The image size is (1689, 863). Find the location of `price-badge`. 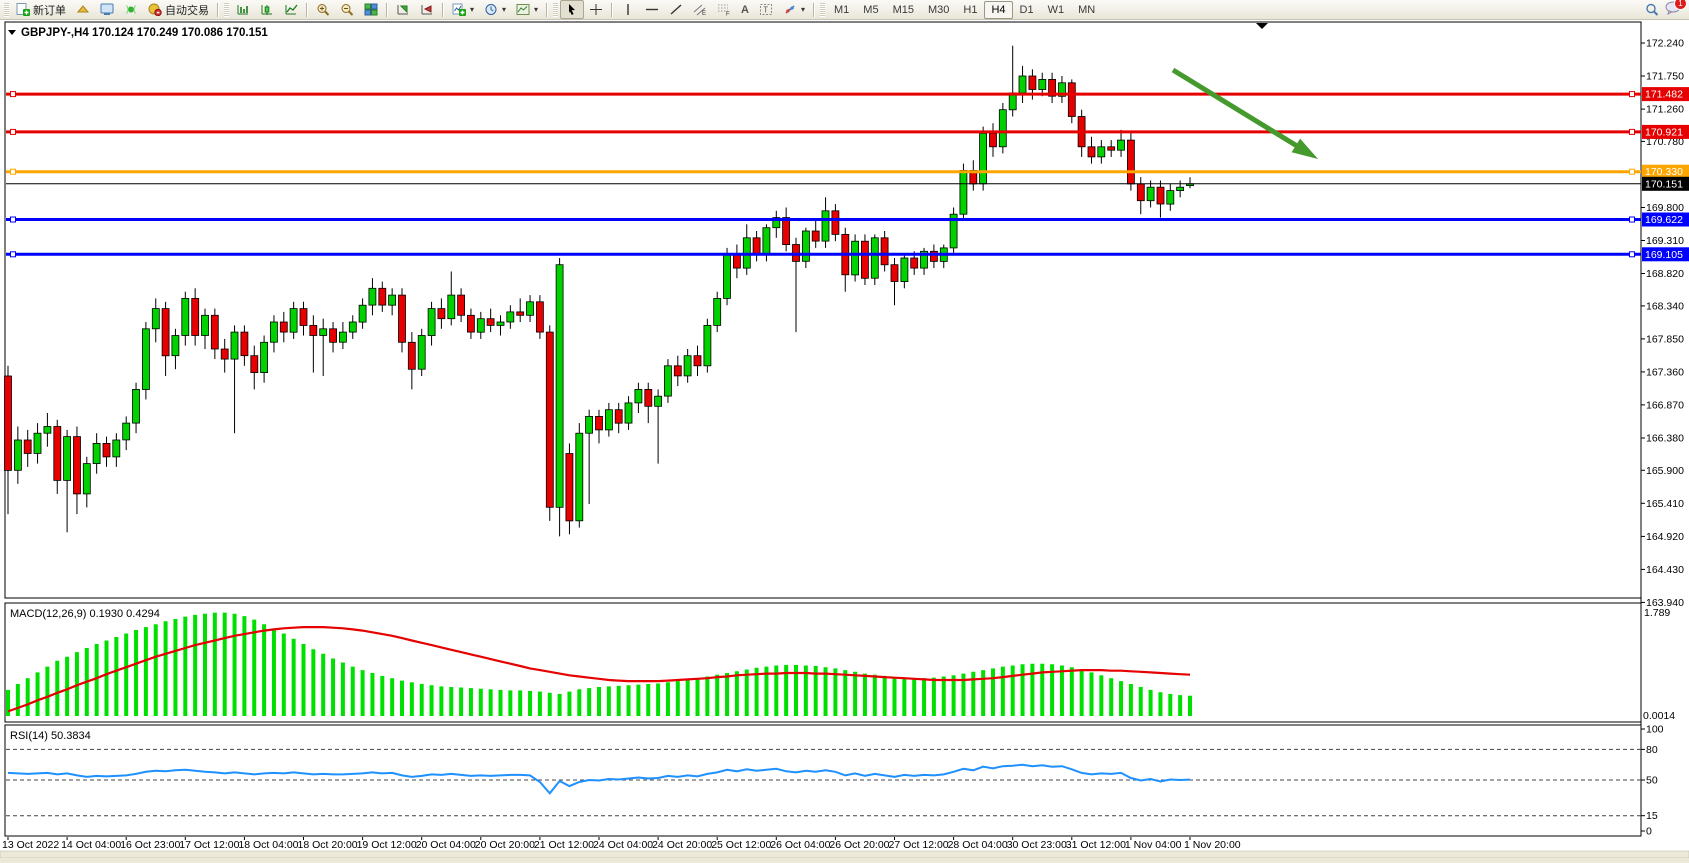

price-badge is located at coordinates (1665, 131).